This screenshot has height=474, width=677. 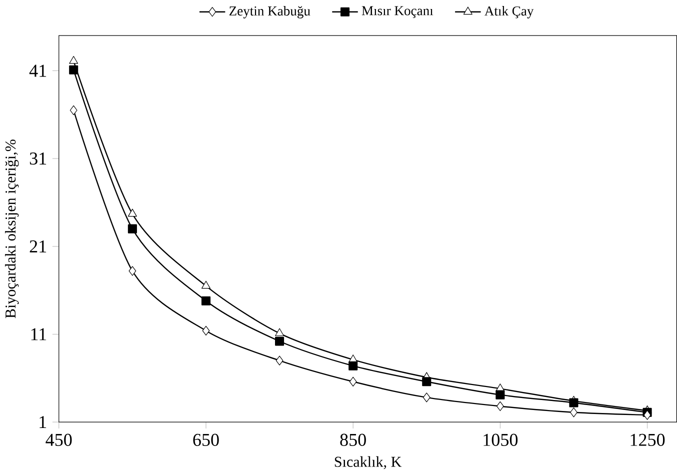 I want to click on x-tick-label: 850, so click(x=353, y=440).